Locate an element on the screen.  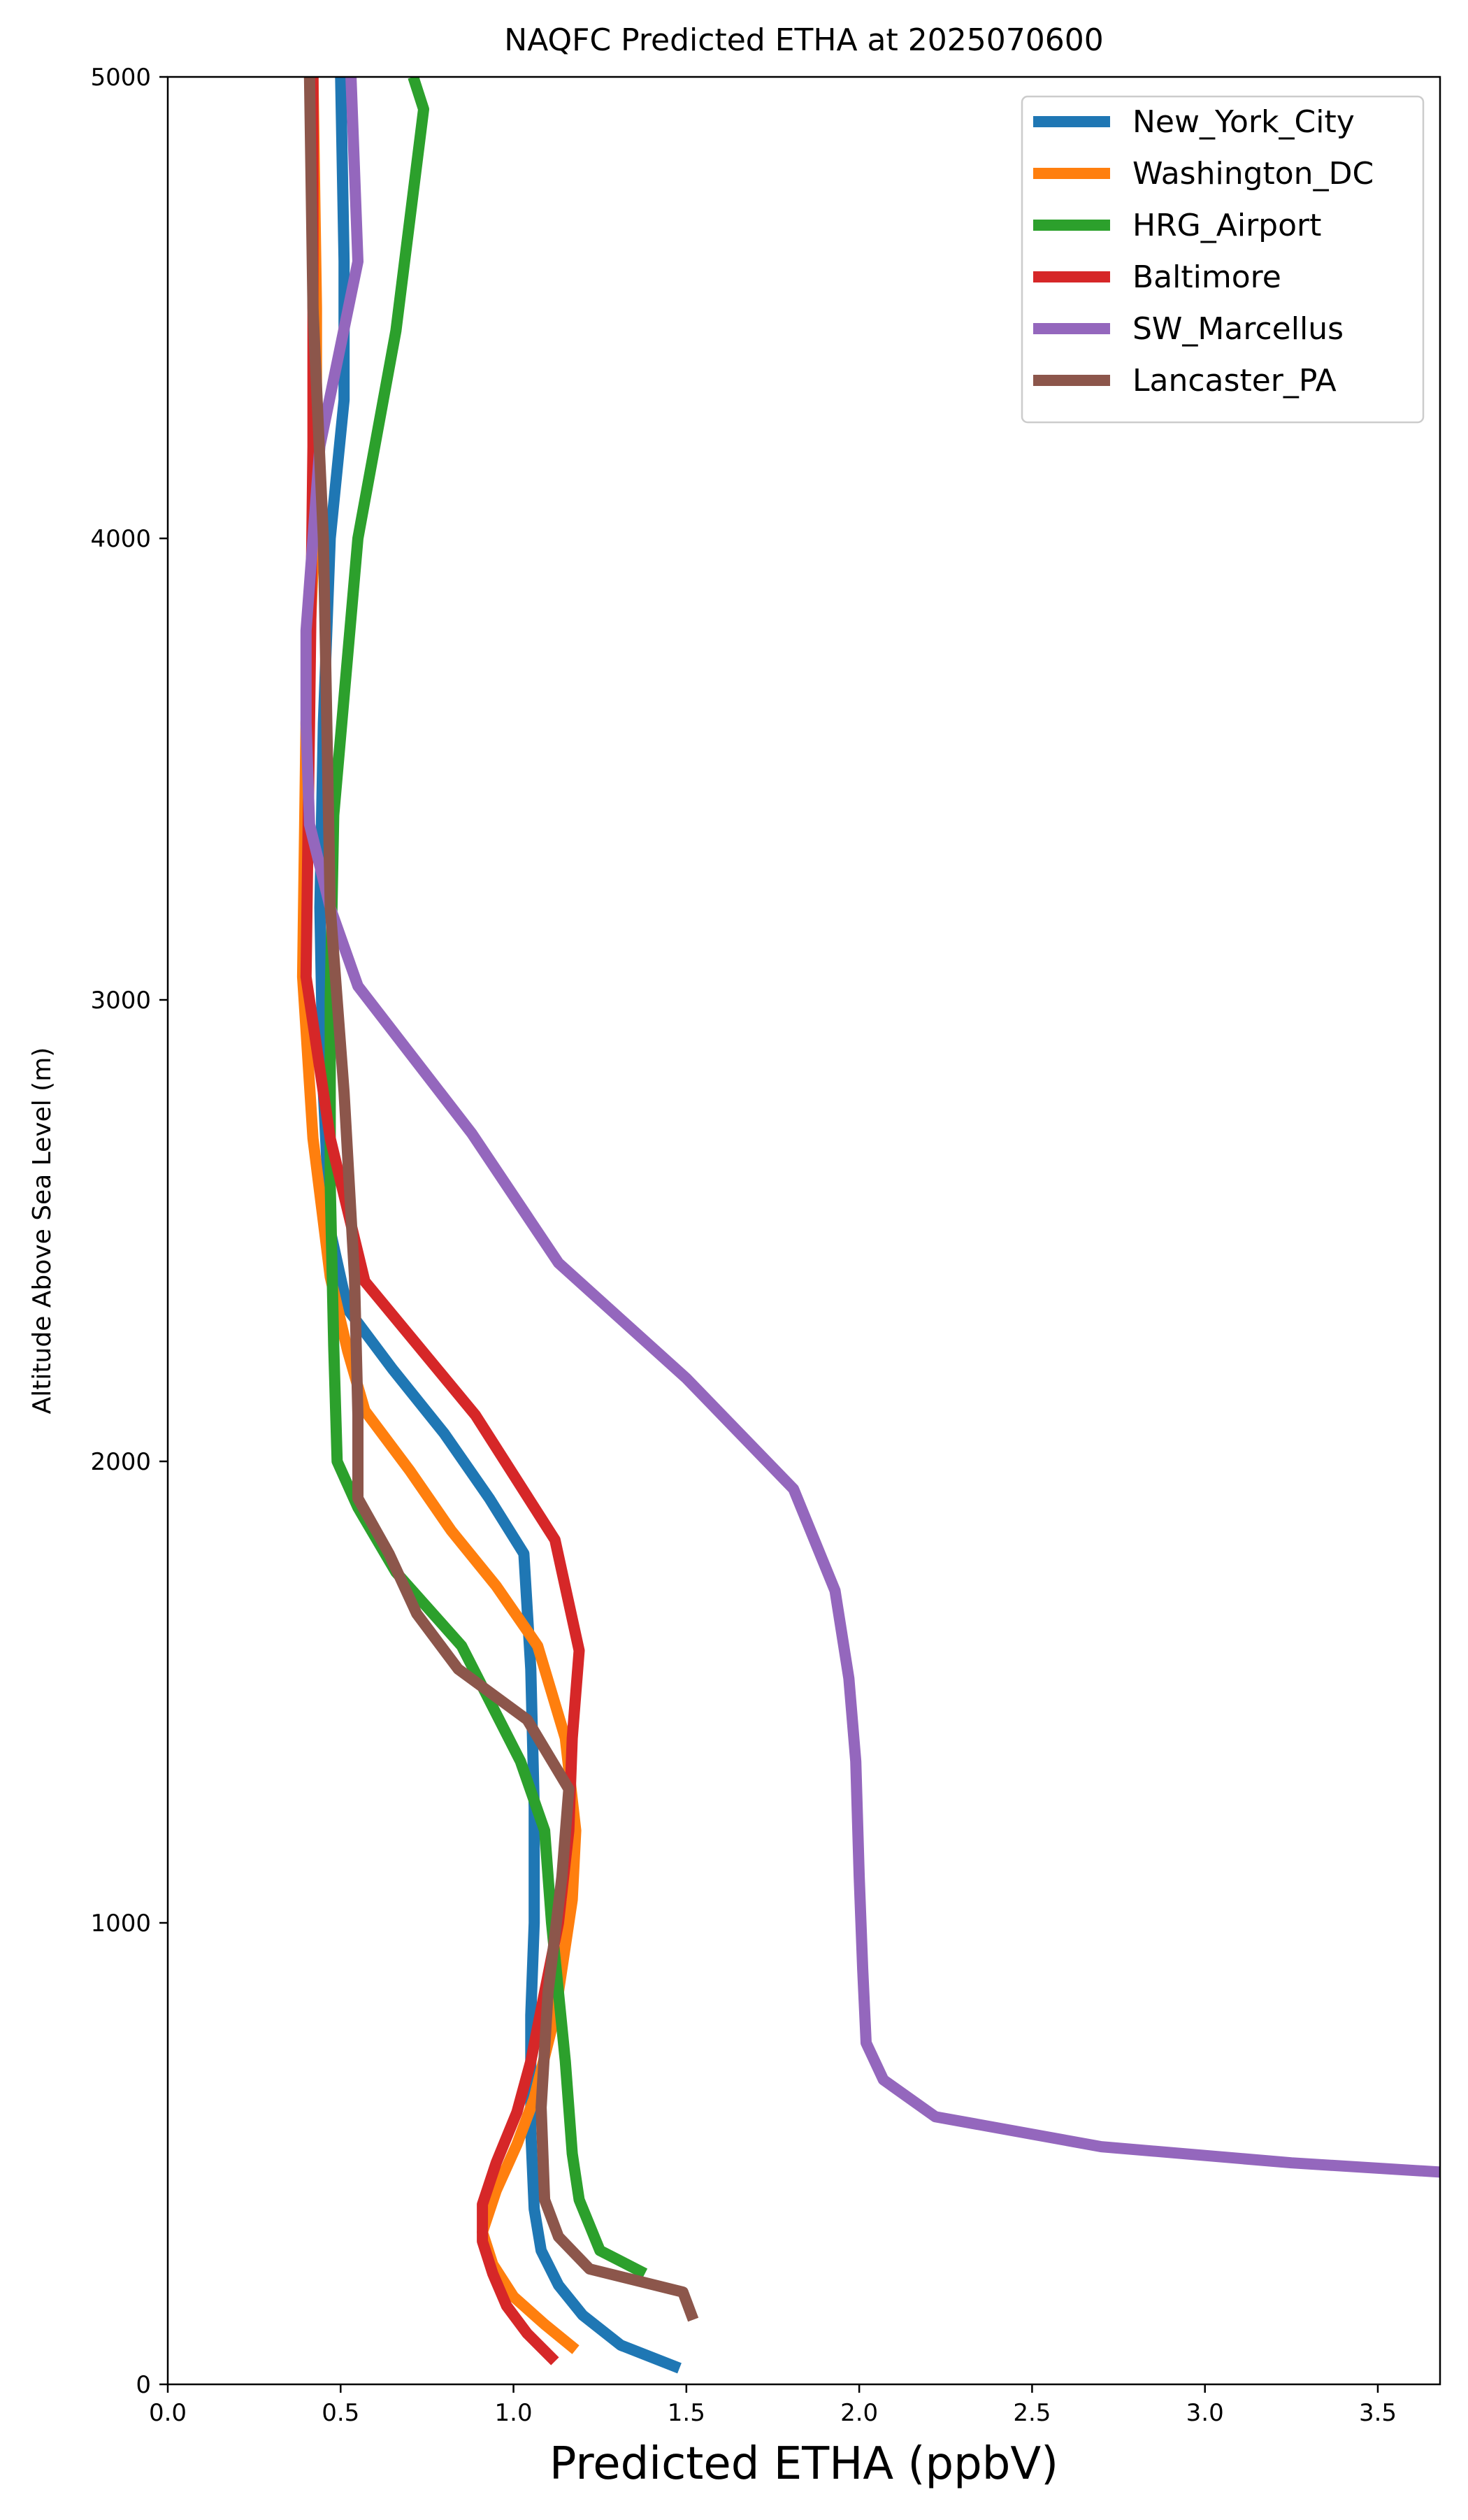
x-tick-label: 1.5 is located at coordinates (686, 2413).